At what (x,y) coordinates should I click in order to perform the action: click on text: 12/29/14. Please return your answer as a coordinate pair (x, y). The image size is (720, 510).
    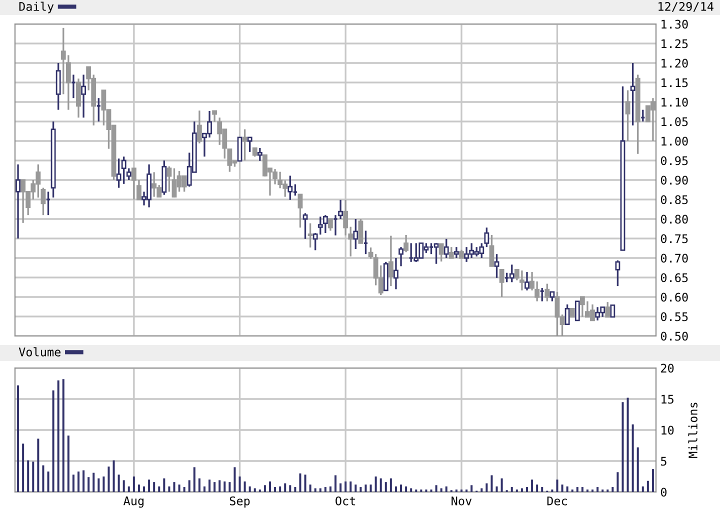
    Looking at the image, I should click on (686, 7).